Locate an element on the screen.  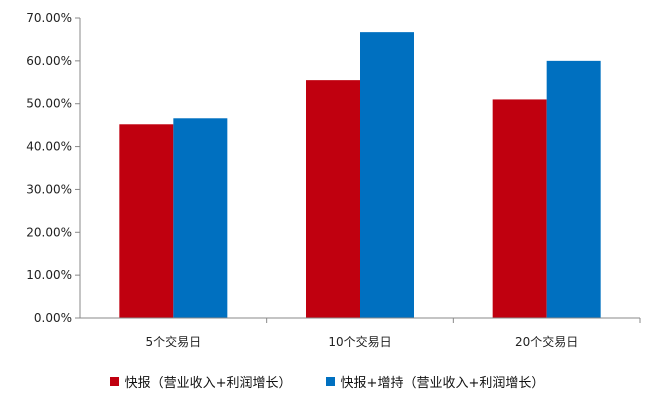
x-tick-label: 5个交易日 is located at coordinates (174, 341).